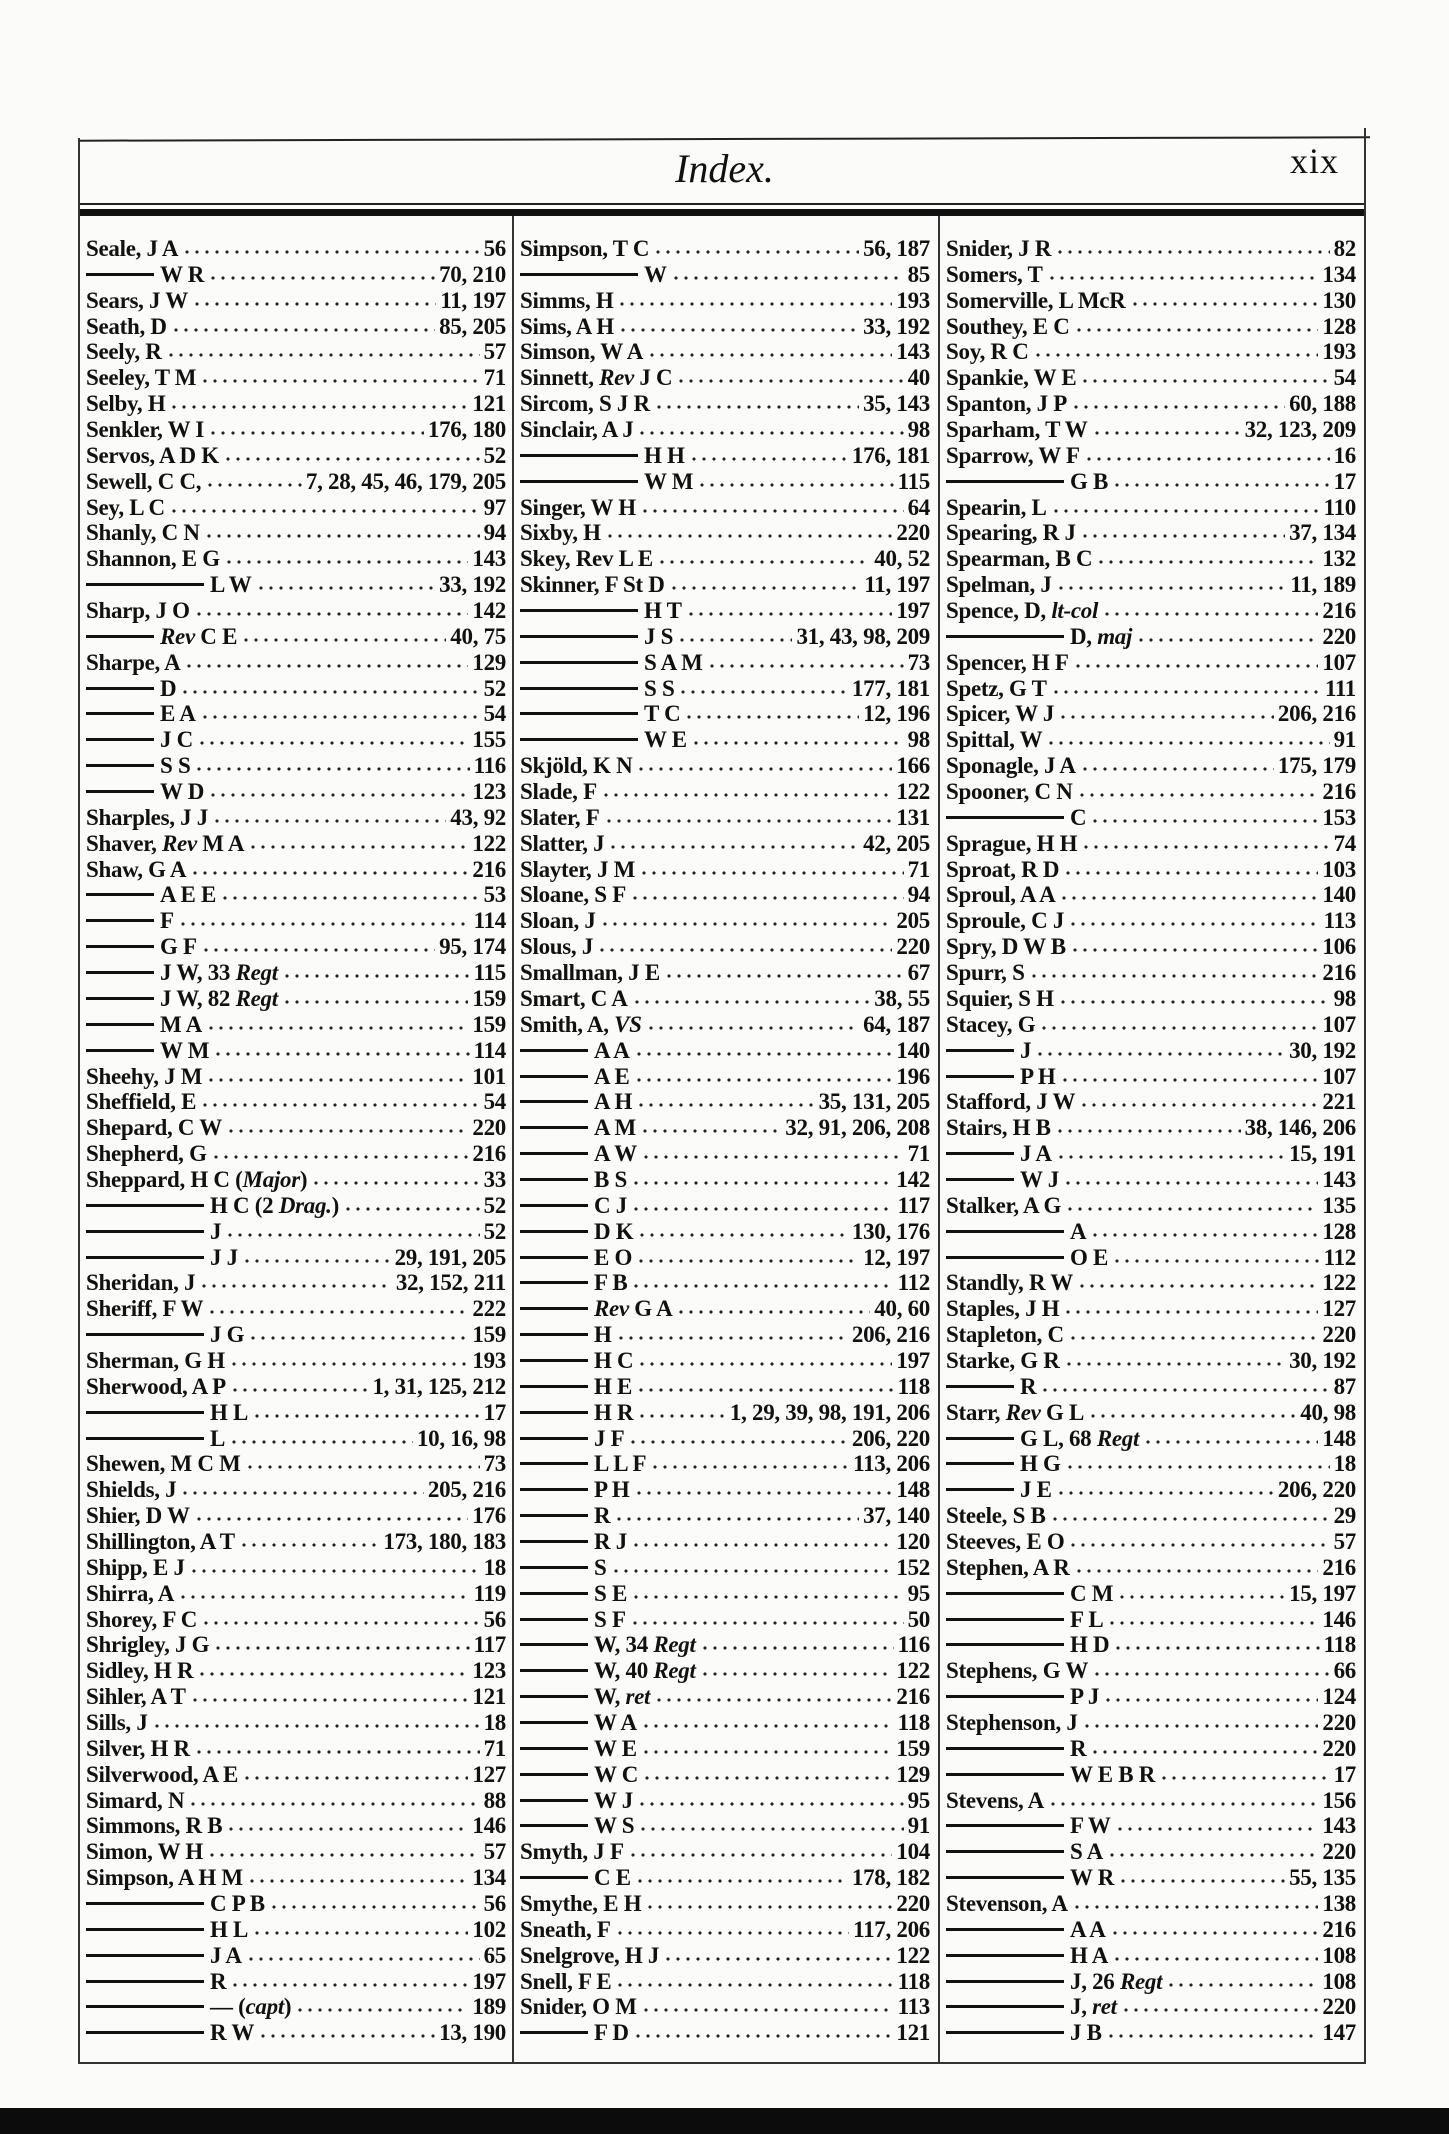 The width and height of the screenshot is (1449, 2134). I want to click on index-entry: Snell, F E 118, so click(725, 1981).